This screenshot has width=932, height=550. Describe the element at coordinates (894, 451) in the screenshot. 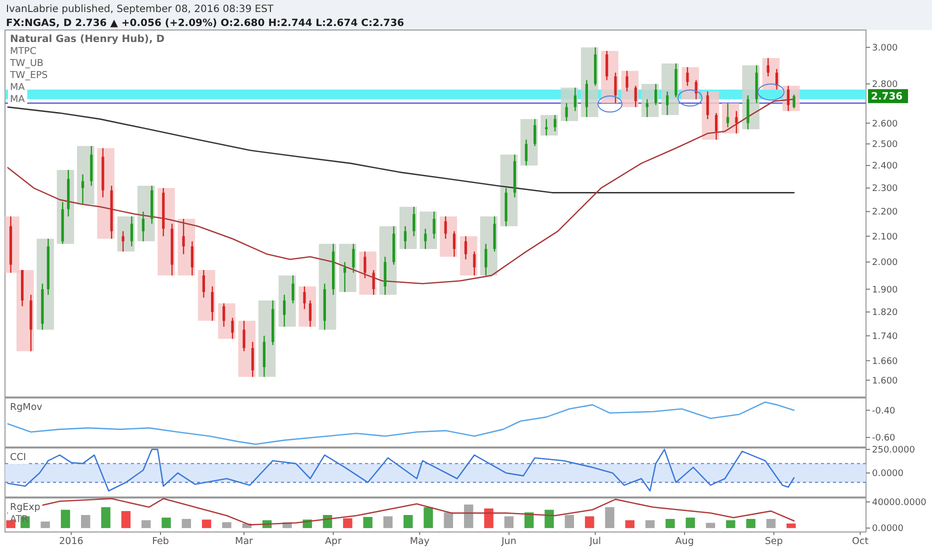

I see `y-tick-label: 250.0000` at that location.